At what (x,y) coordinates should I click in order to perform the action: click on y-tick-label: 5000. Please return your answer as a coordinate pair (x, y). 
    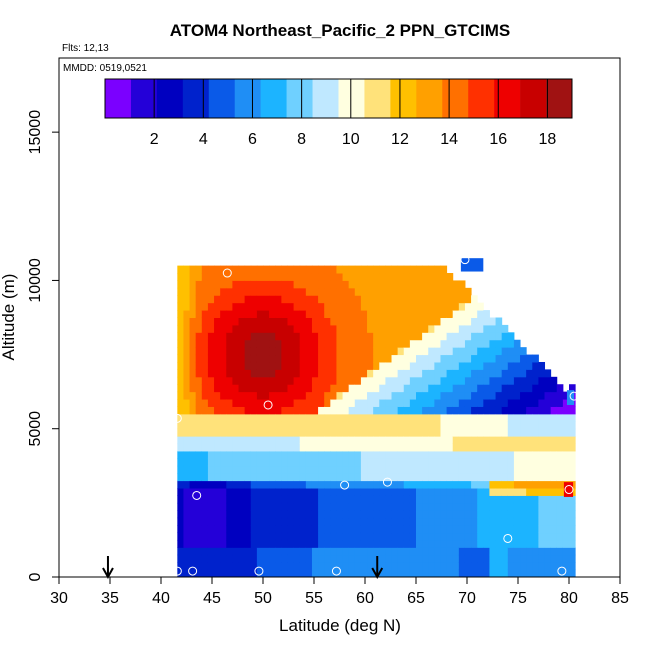
    Looking at the image, I should click on (35, 429).